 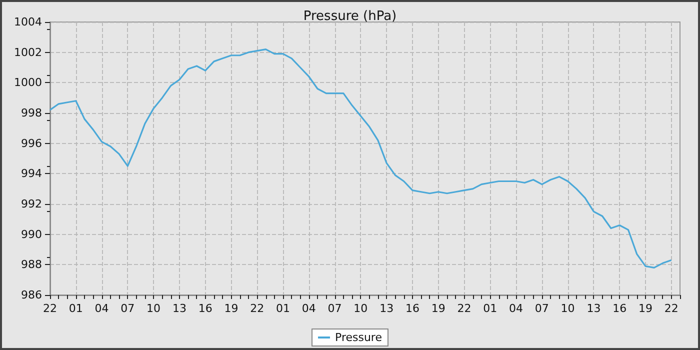 I want to click on y-tick-label: 992, so click(x=31, y=204).